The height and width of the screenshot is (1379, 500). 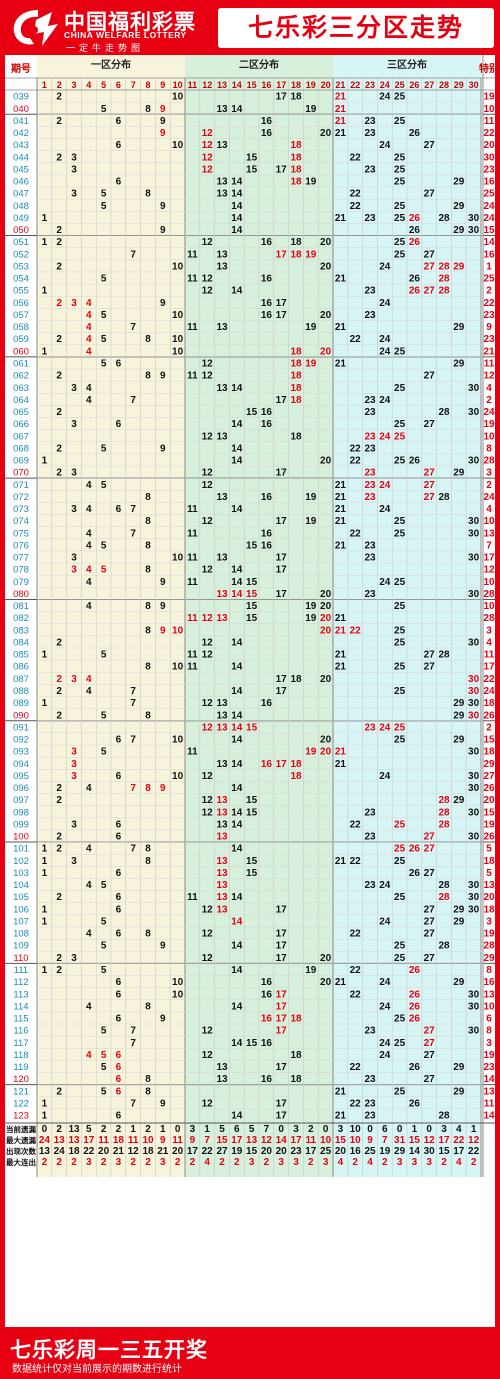 What do you see at coordinates (222, 1151) in the screenshot?
I see `stat-value: 27` at bounding box center [222, 1151].